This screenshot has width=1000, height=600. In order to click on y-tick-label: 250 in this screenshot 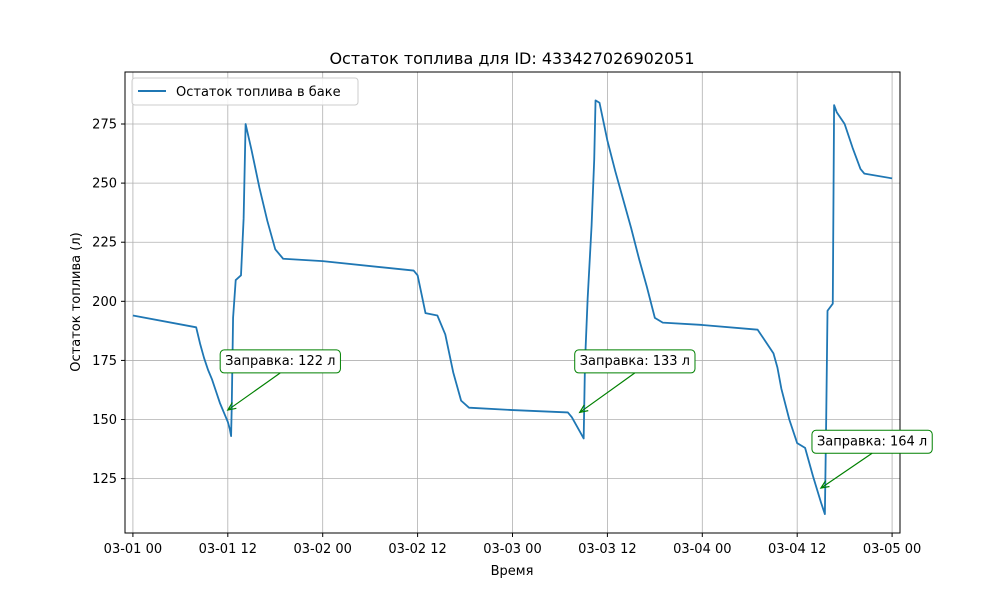, I will do `click(104, 184)`.